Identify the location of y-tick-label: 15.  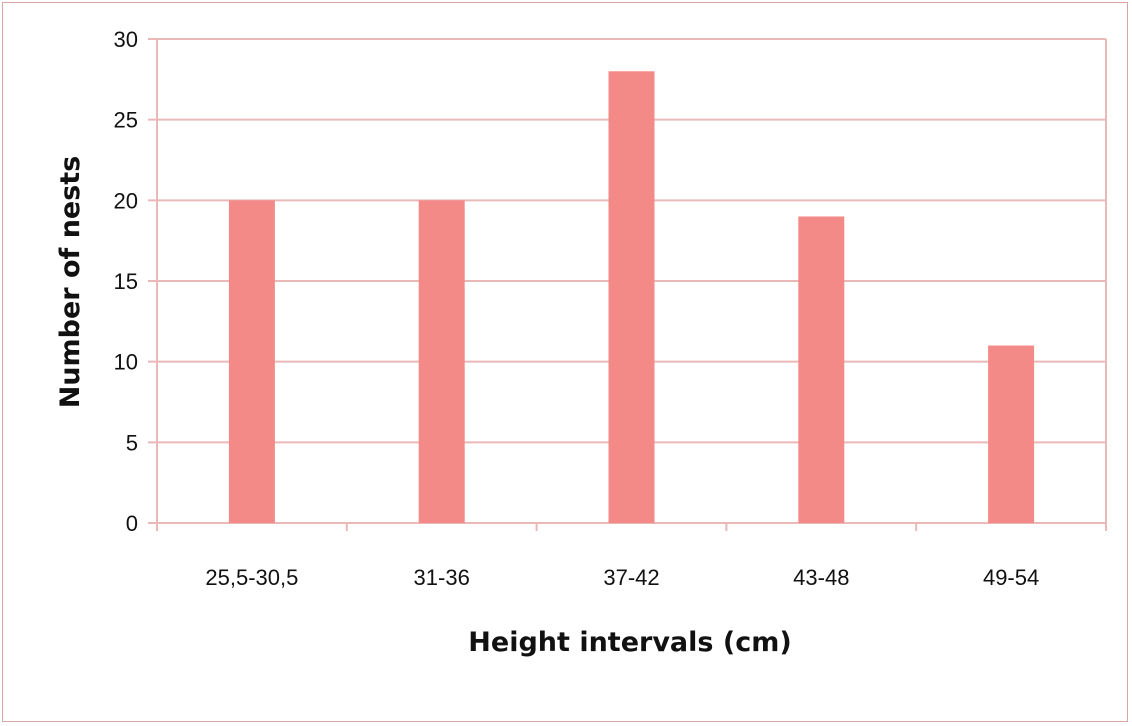
(126, 281).